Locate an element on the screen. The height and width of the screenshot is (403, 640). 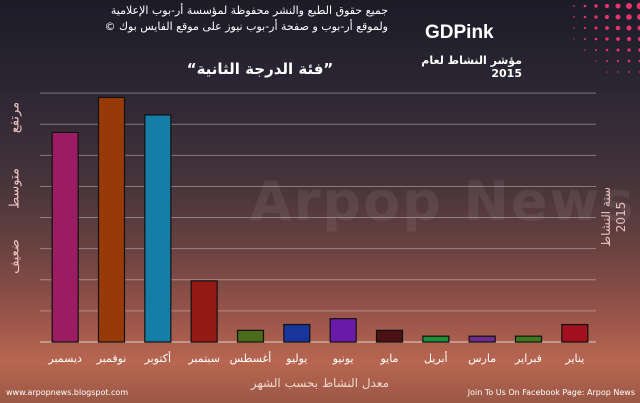
x-tick-label: سبتمبر is located at coordinates (203, 358).